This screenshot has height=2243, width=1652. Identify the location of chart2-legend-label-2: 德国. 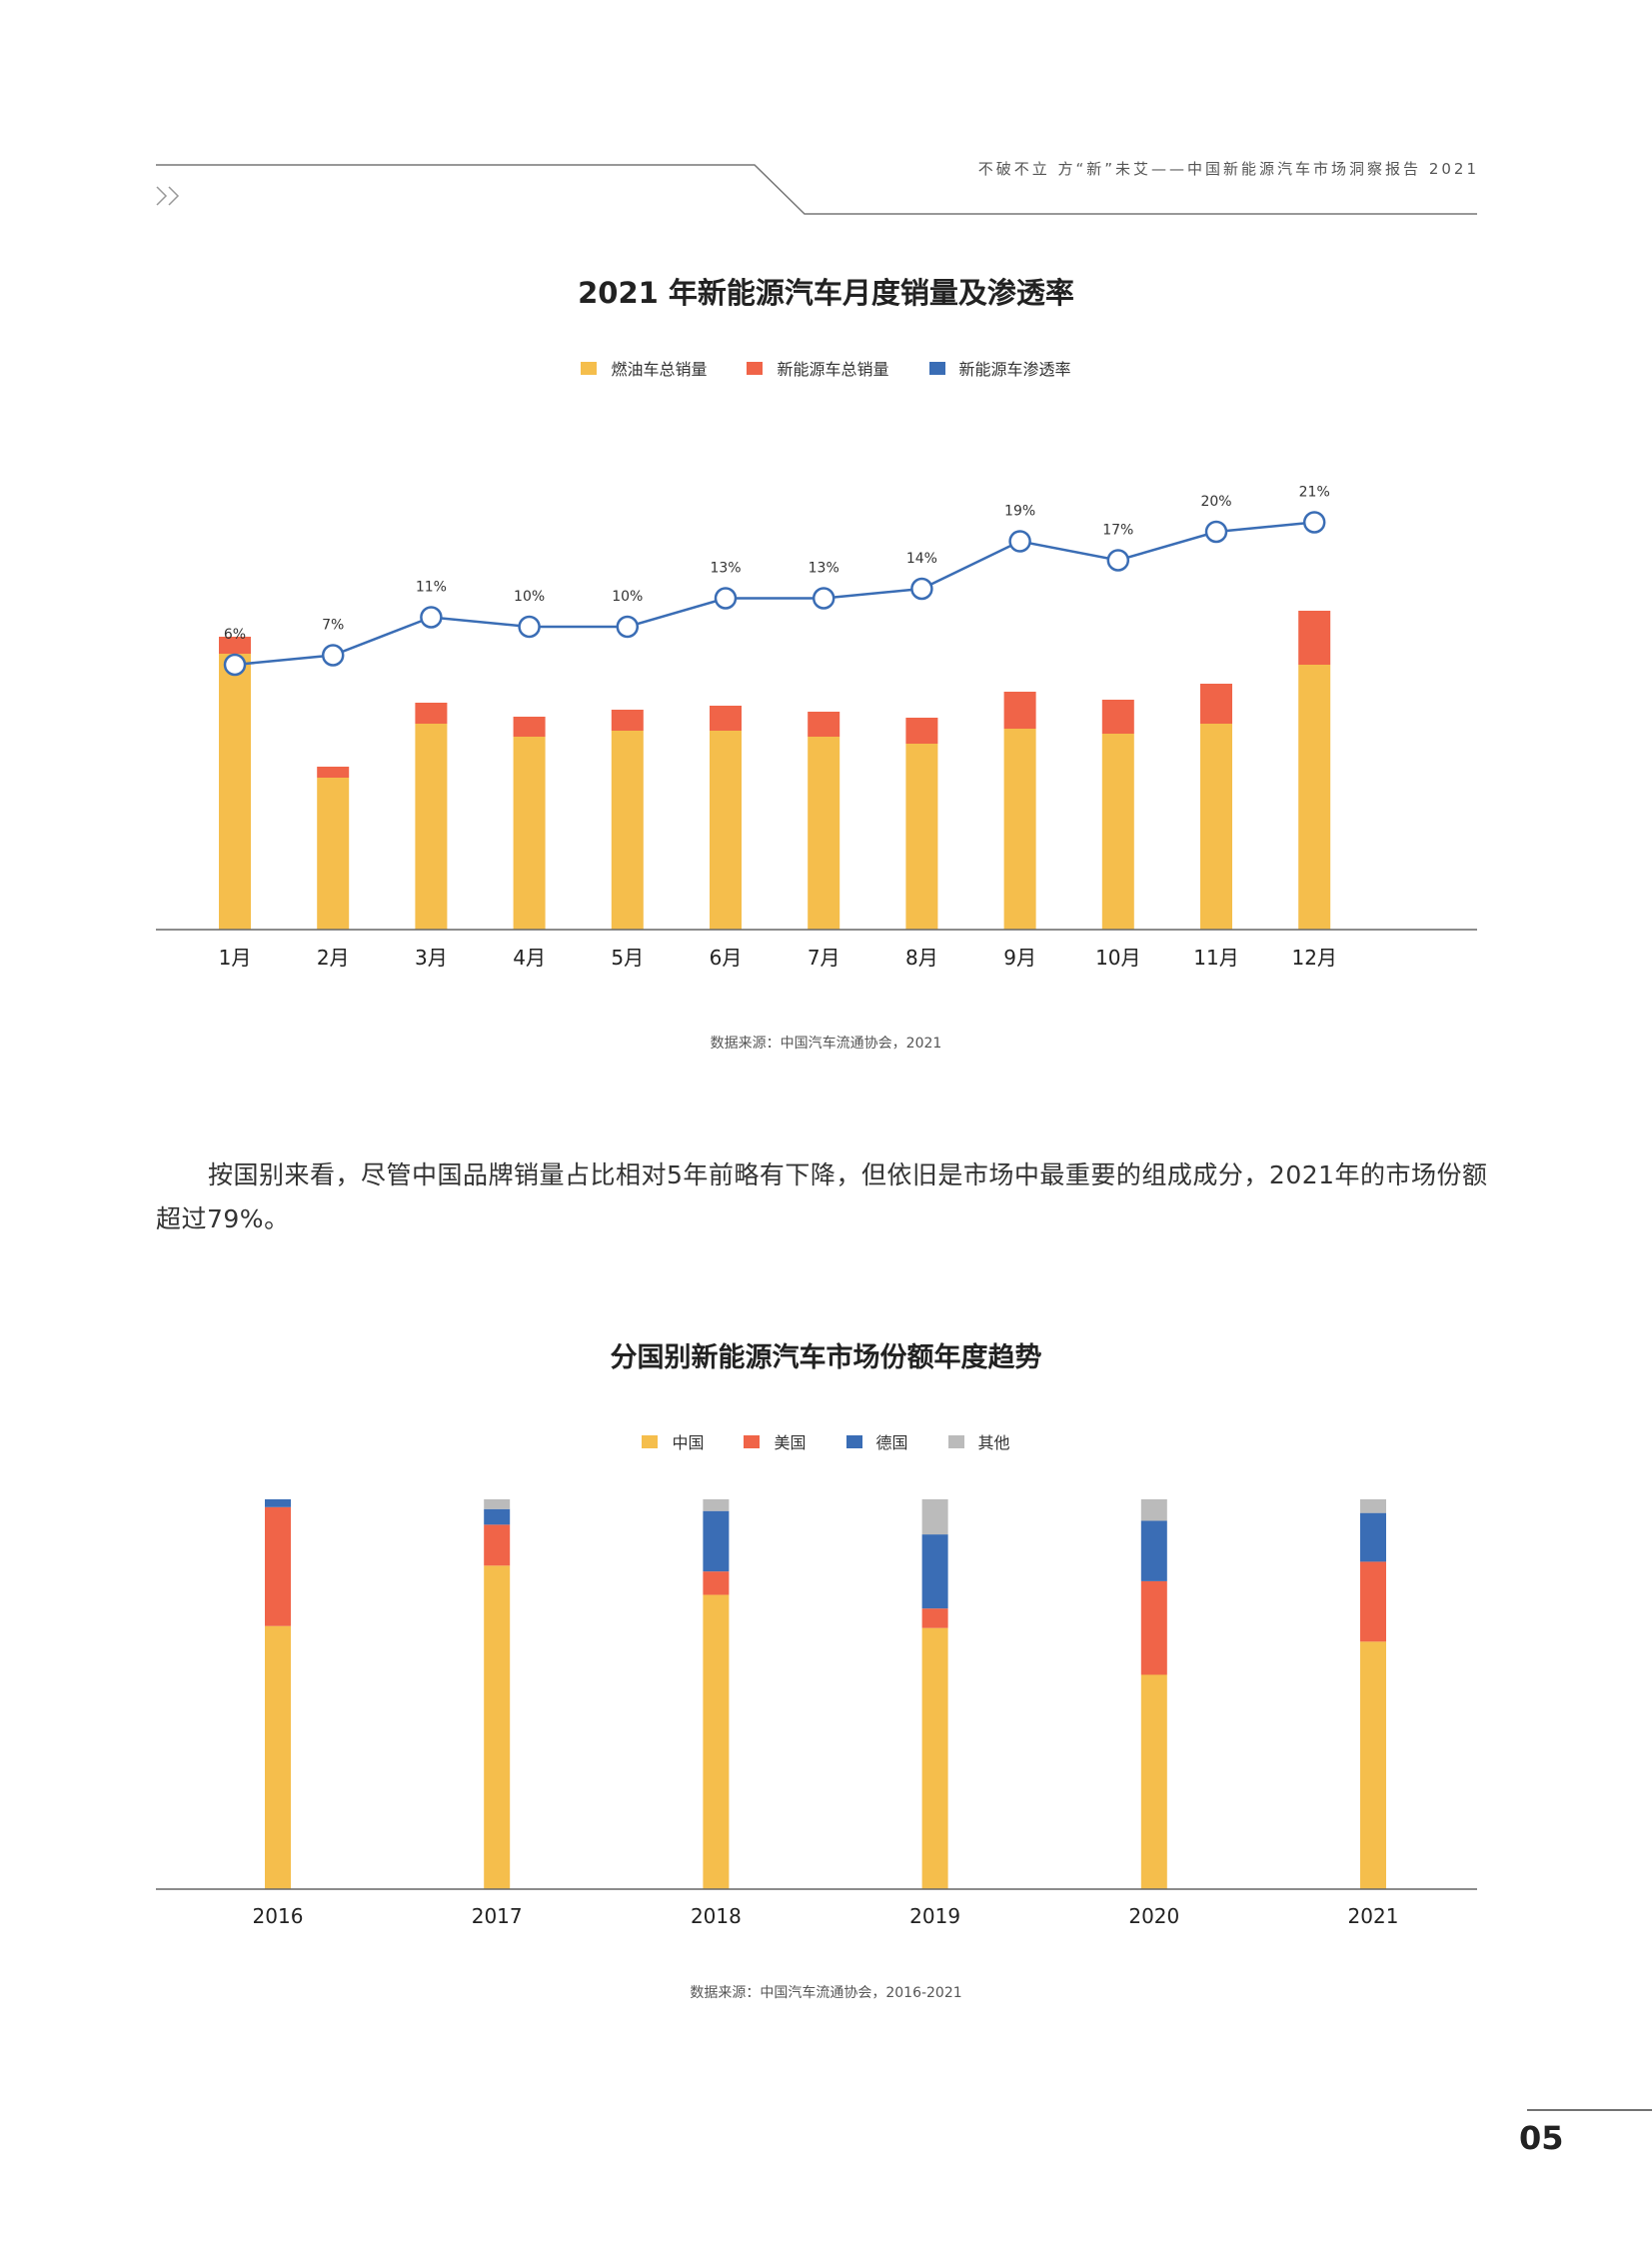
(891, 1442).